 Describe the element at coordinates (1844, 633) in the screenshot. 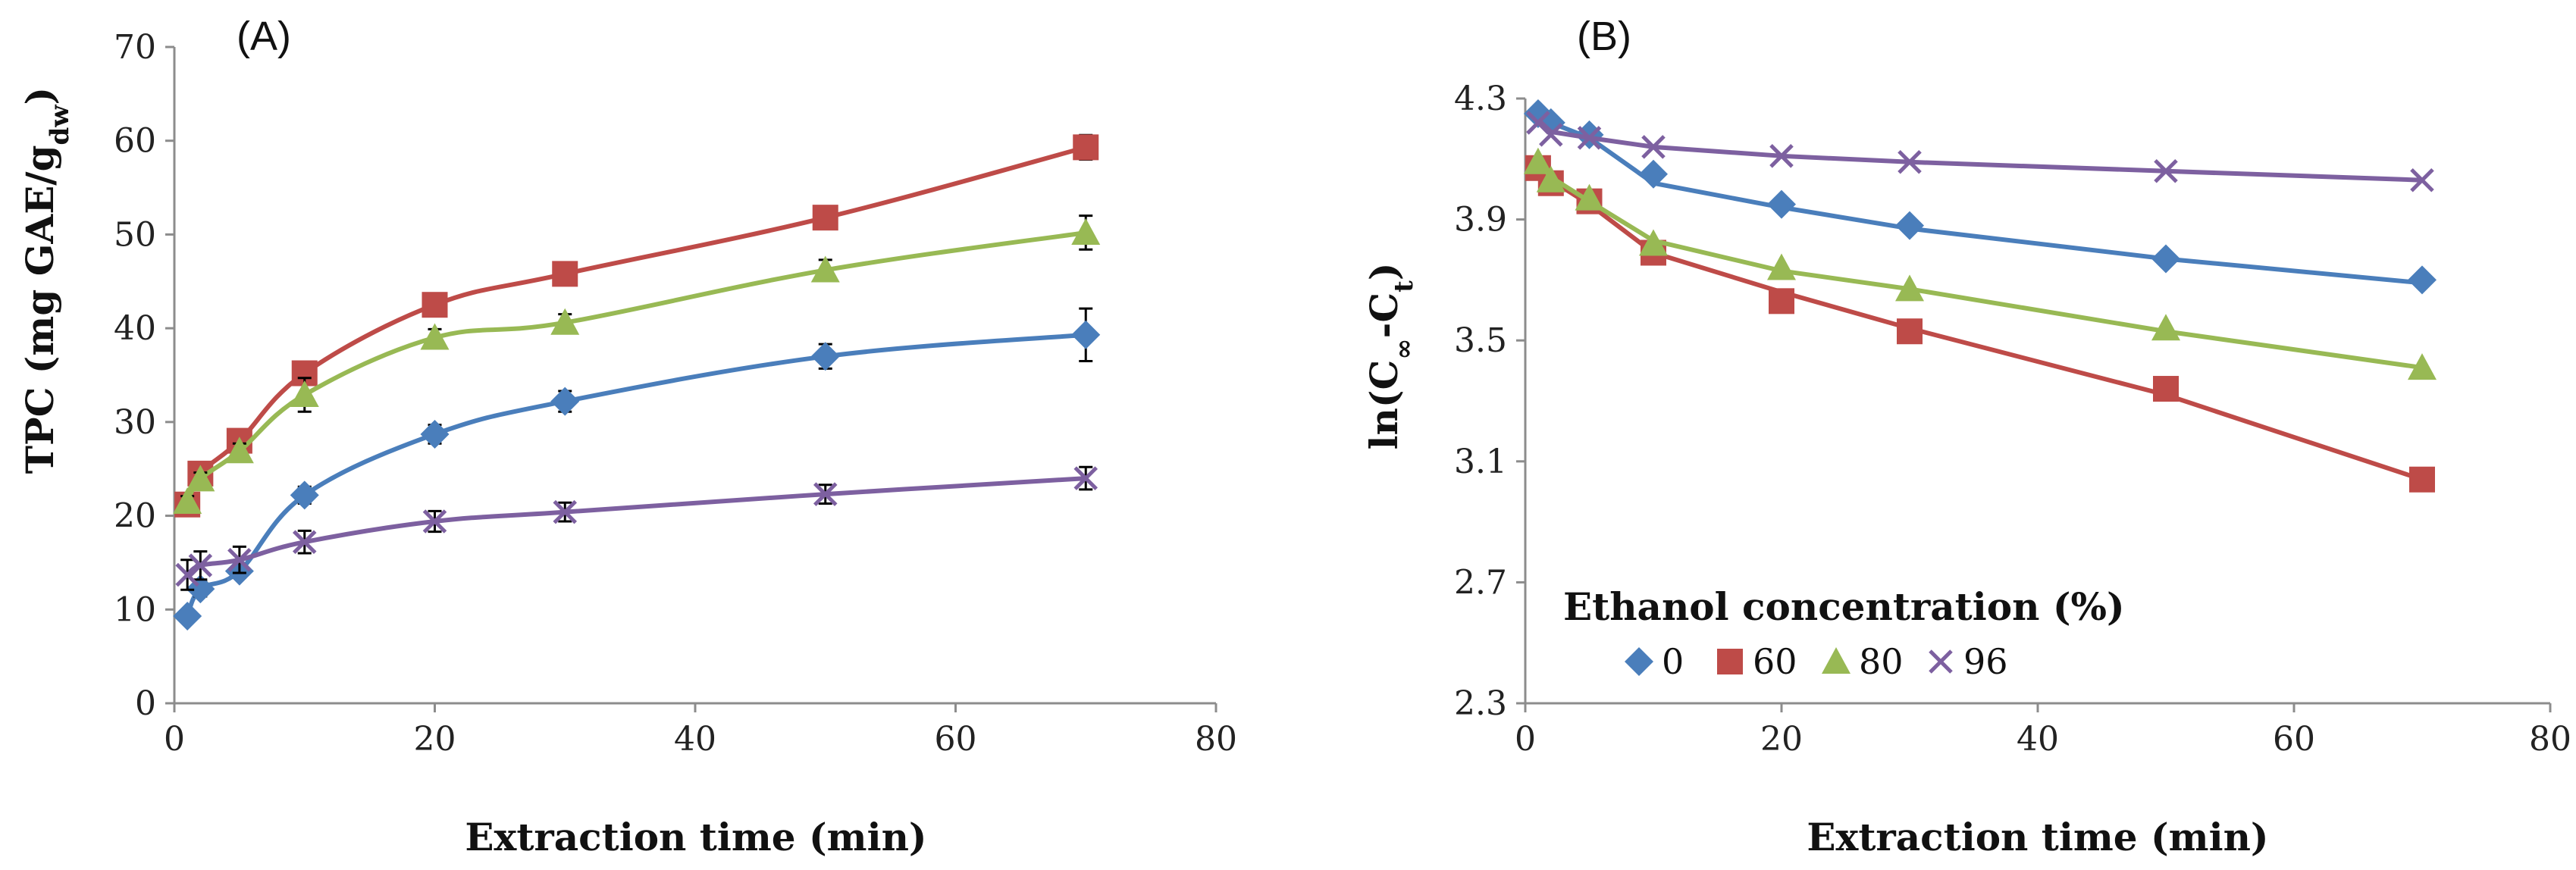

I see `legend: Ethanol concentration (%) 0 60 80 96` at that location.